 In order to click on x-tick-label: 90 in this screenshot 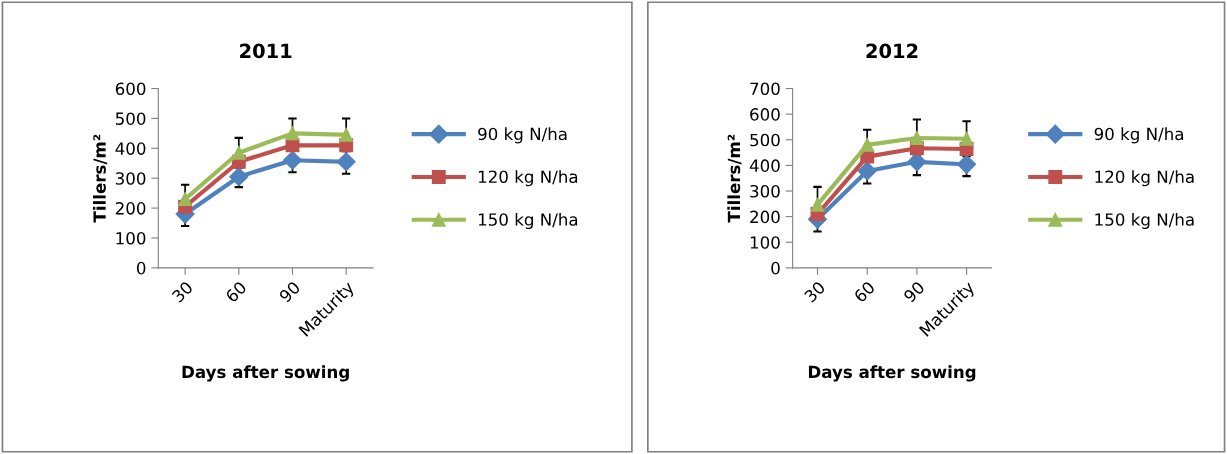, I will do `click(289, 292)`.